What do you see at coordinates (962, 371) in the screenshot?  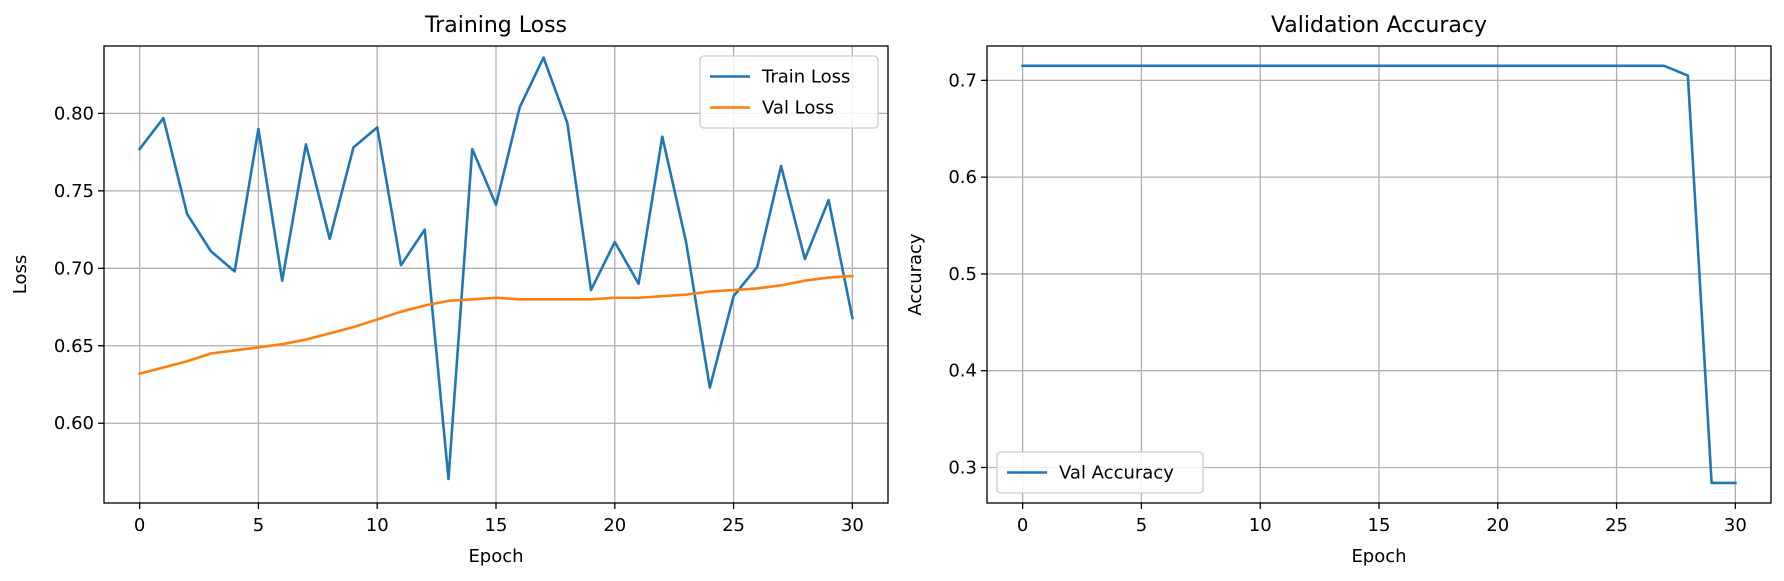 I see `y-tick-label: 0.4` at bounding box center [962, 371].